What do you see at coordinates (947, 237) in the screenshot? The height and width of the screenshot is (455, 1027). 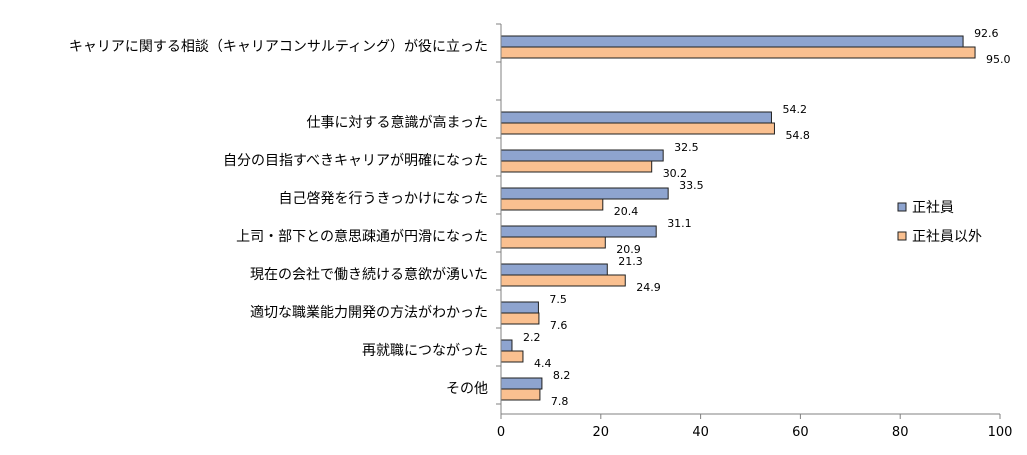 I see `legend-label: 正社員以外` at bounding box center [947, 237].